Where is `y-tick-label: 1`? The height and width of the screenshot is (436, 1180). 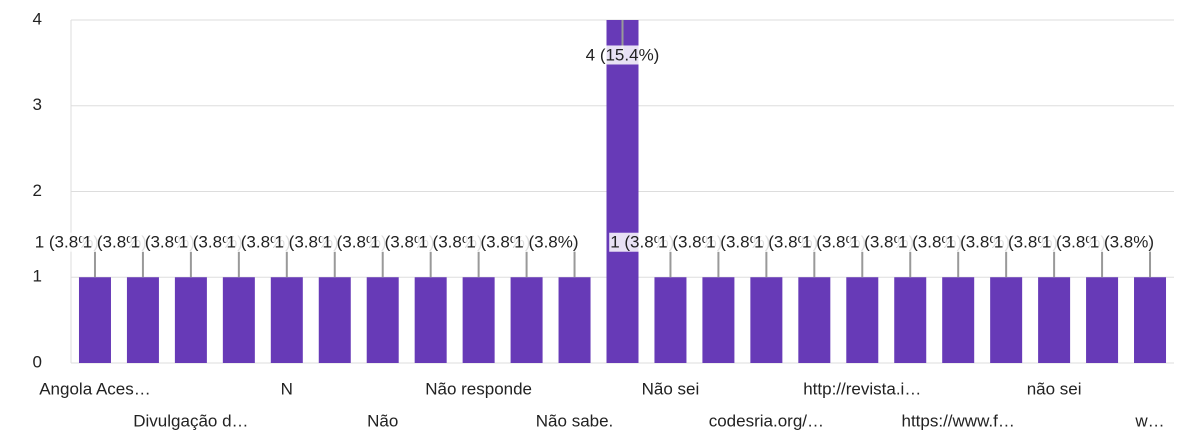
y-tick-label: 1 is located at coordinates (37, 276).